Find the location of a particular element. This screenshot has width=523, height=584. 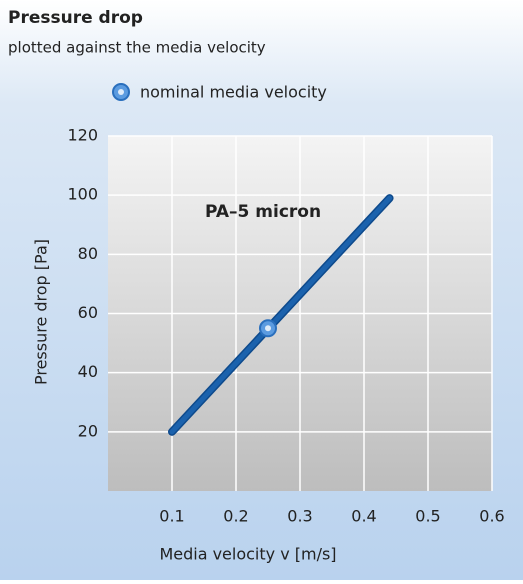

x-tick-label: 0.1 is located at coordinates (171, 516).